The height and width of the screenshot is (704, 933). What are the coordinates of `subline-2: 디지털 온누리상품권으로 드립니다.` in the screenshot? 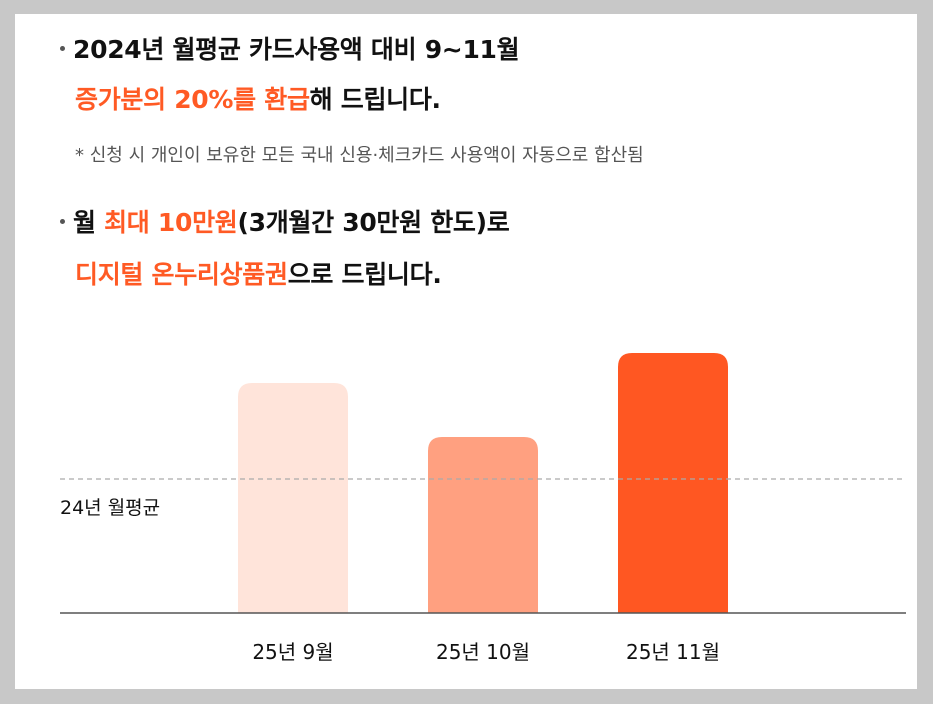 It's located at (258, 273).